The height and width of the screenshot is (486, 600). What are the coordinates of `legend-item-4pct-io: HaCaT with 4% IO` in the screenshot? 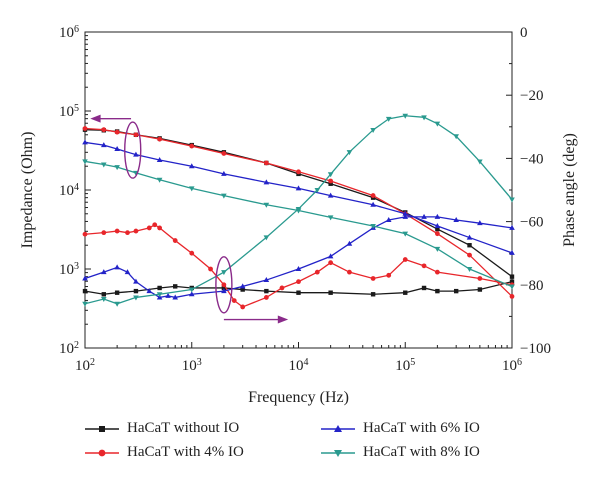 It's located at (164, 452).